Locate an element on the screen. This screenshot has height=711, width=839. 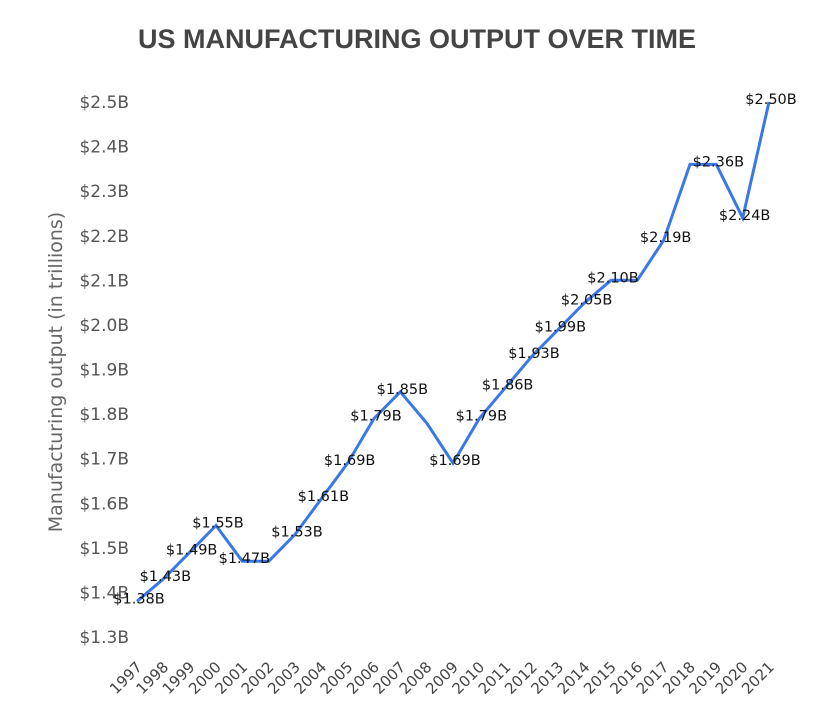
data-label: $1.61B is located at coordinates (323, 497).